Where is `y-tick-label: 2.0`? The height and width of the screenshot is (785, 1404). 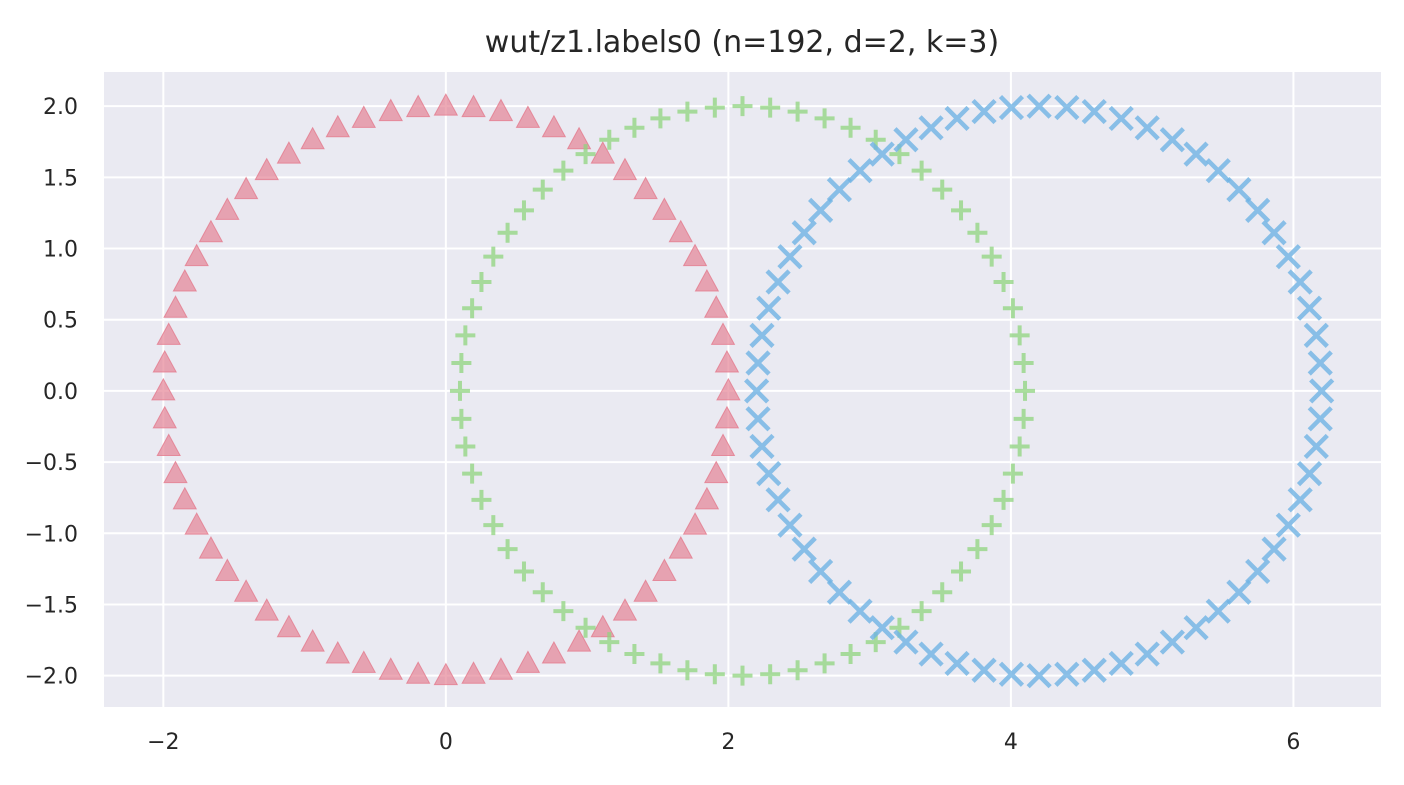 y-tick-label: 2.0 is located at coordinates (60, 107).